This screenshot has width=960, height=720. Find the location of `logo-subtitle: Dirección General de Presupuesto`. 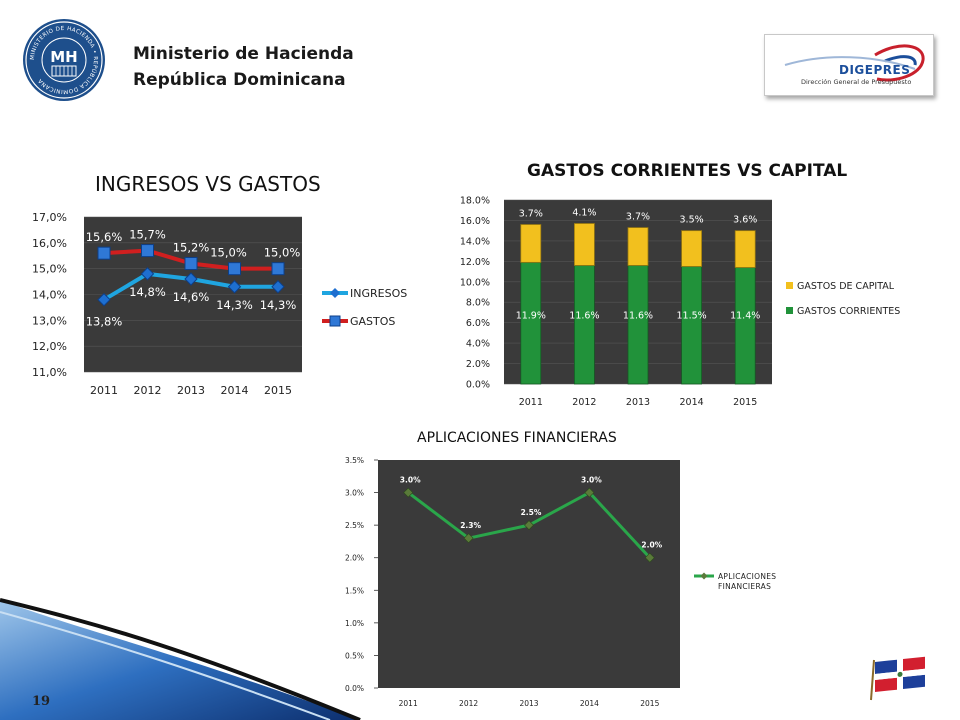

logo-subtitle: Dirección General de Presupuesto is located at coordinates (856, 82).